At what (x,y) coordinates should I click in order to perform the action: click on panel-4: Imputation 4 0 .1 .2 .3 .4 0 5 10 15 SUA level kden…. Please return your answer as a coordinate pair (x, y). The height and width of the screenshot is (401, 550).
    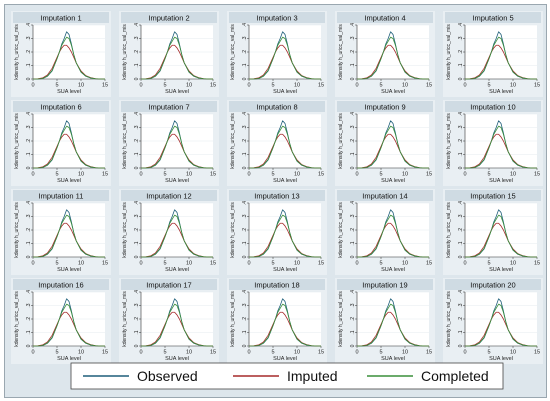
    Looking at the image, I should click on (385, 54).